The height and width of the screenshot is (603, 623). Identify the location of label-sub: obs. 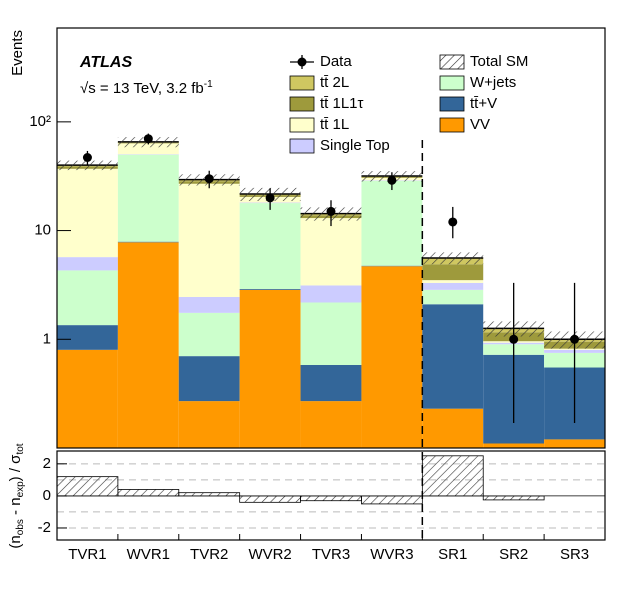
(20, 527).